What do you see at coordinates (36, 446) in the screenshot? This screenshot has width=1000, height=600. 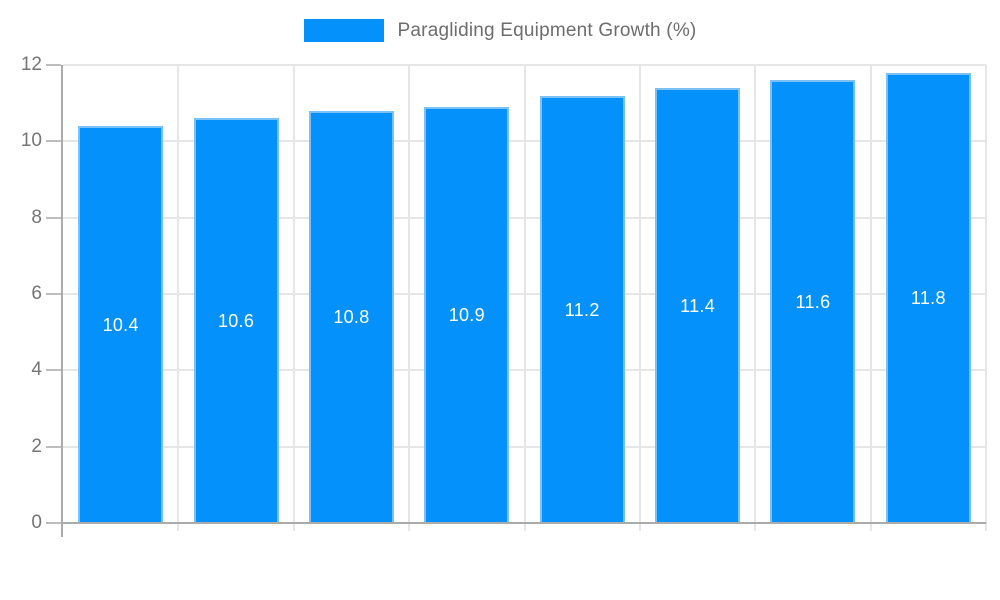 I see `y-tick-label: 2` at bounding box center [36, 446].